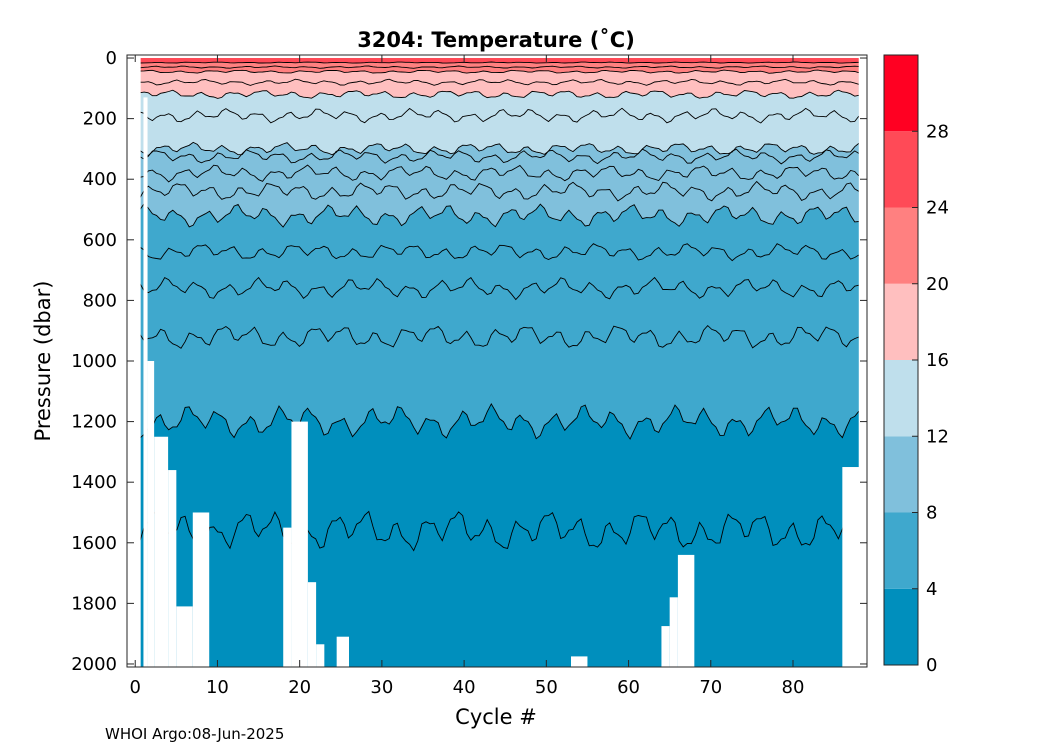  What do you see at coordinates (931, 589) in the screenshot?
I see `colorbar-tick-label: 4` at bounding box center [931, 589].